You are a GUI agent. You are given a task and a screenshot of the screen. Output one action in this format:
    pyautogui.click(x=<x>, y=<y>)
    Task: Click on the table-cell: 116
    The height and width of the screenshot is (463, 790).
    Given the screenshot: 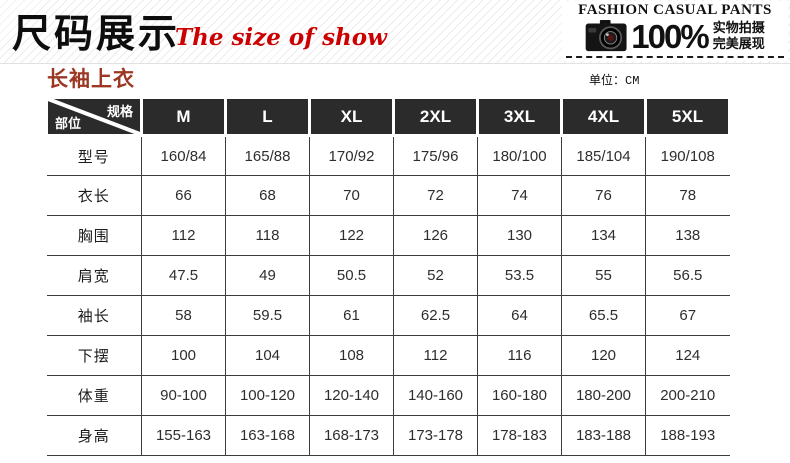 What is the action you would take?
    pyautogui.click(x=519, y=355)
    